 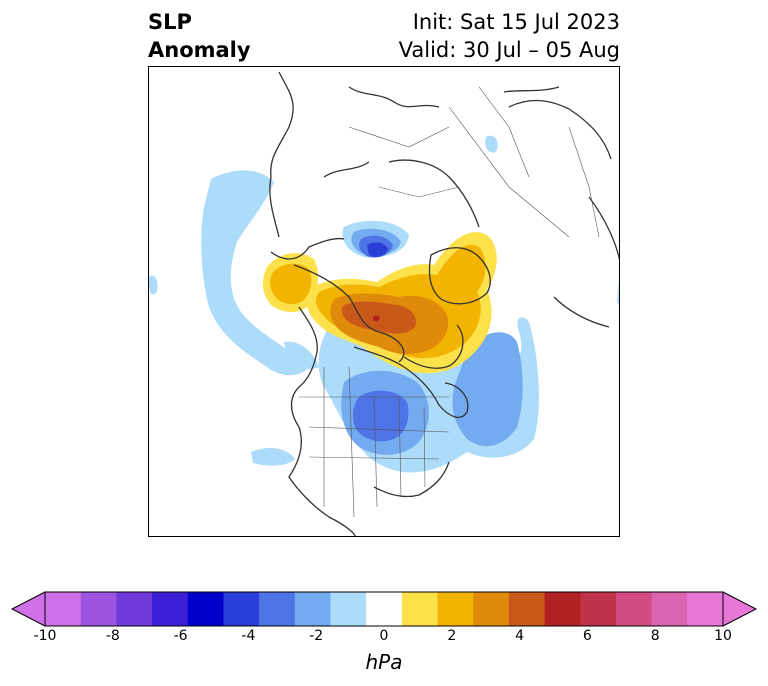 I want to click on colorbar-tick-label: -10, so click(x=45, y=636).